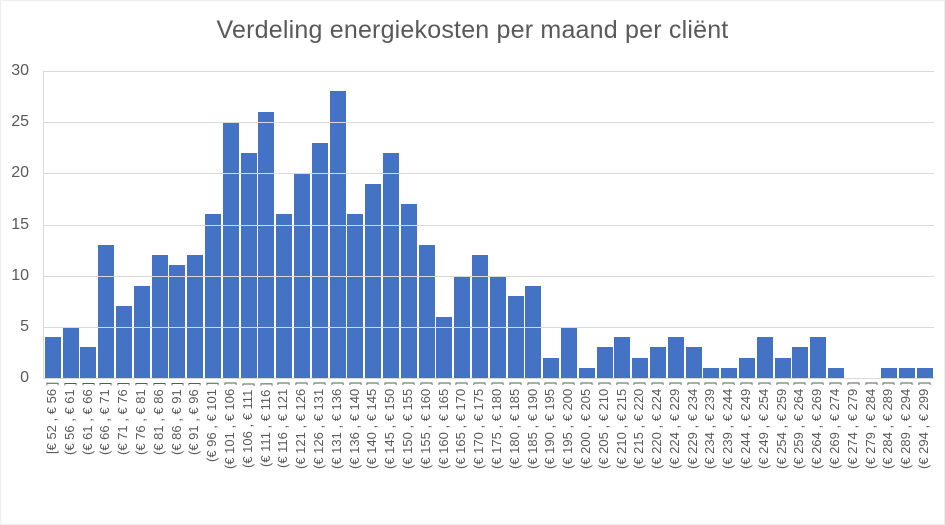 Image resolution: width=945 pixels, height=525 pixels. I want to click on x-tick-label: (€ 289 , € 294 ], so click(906, 426).